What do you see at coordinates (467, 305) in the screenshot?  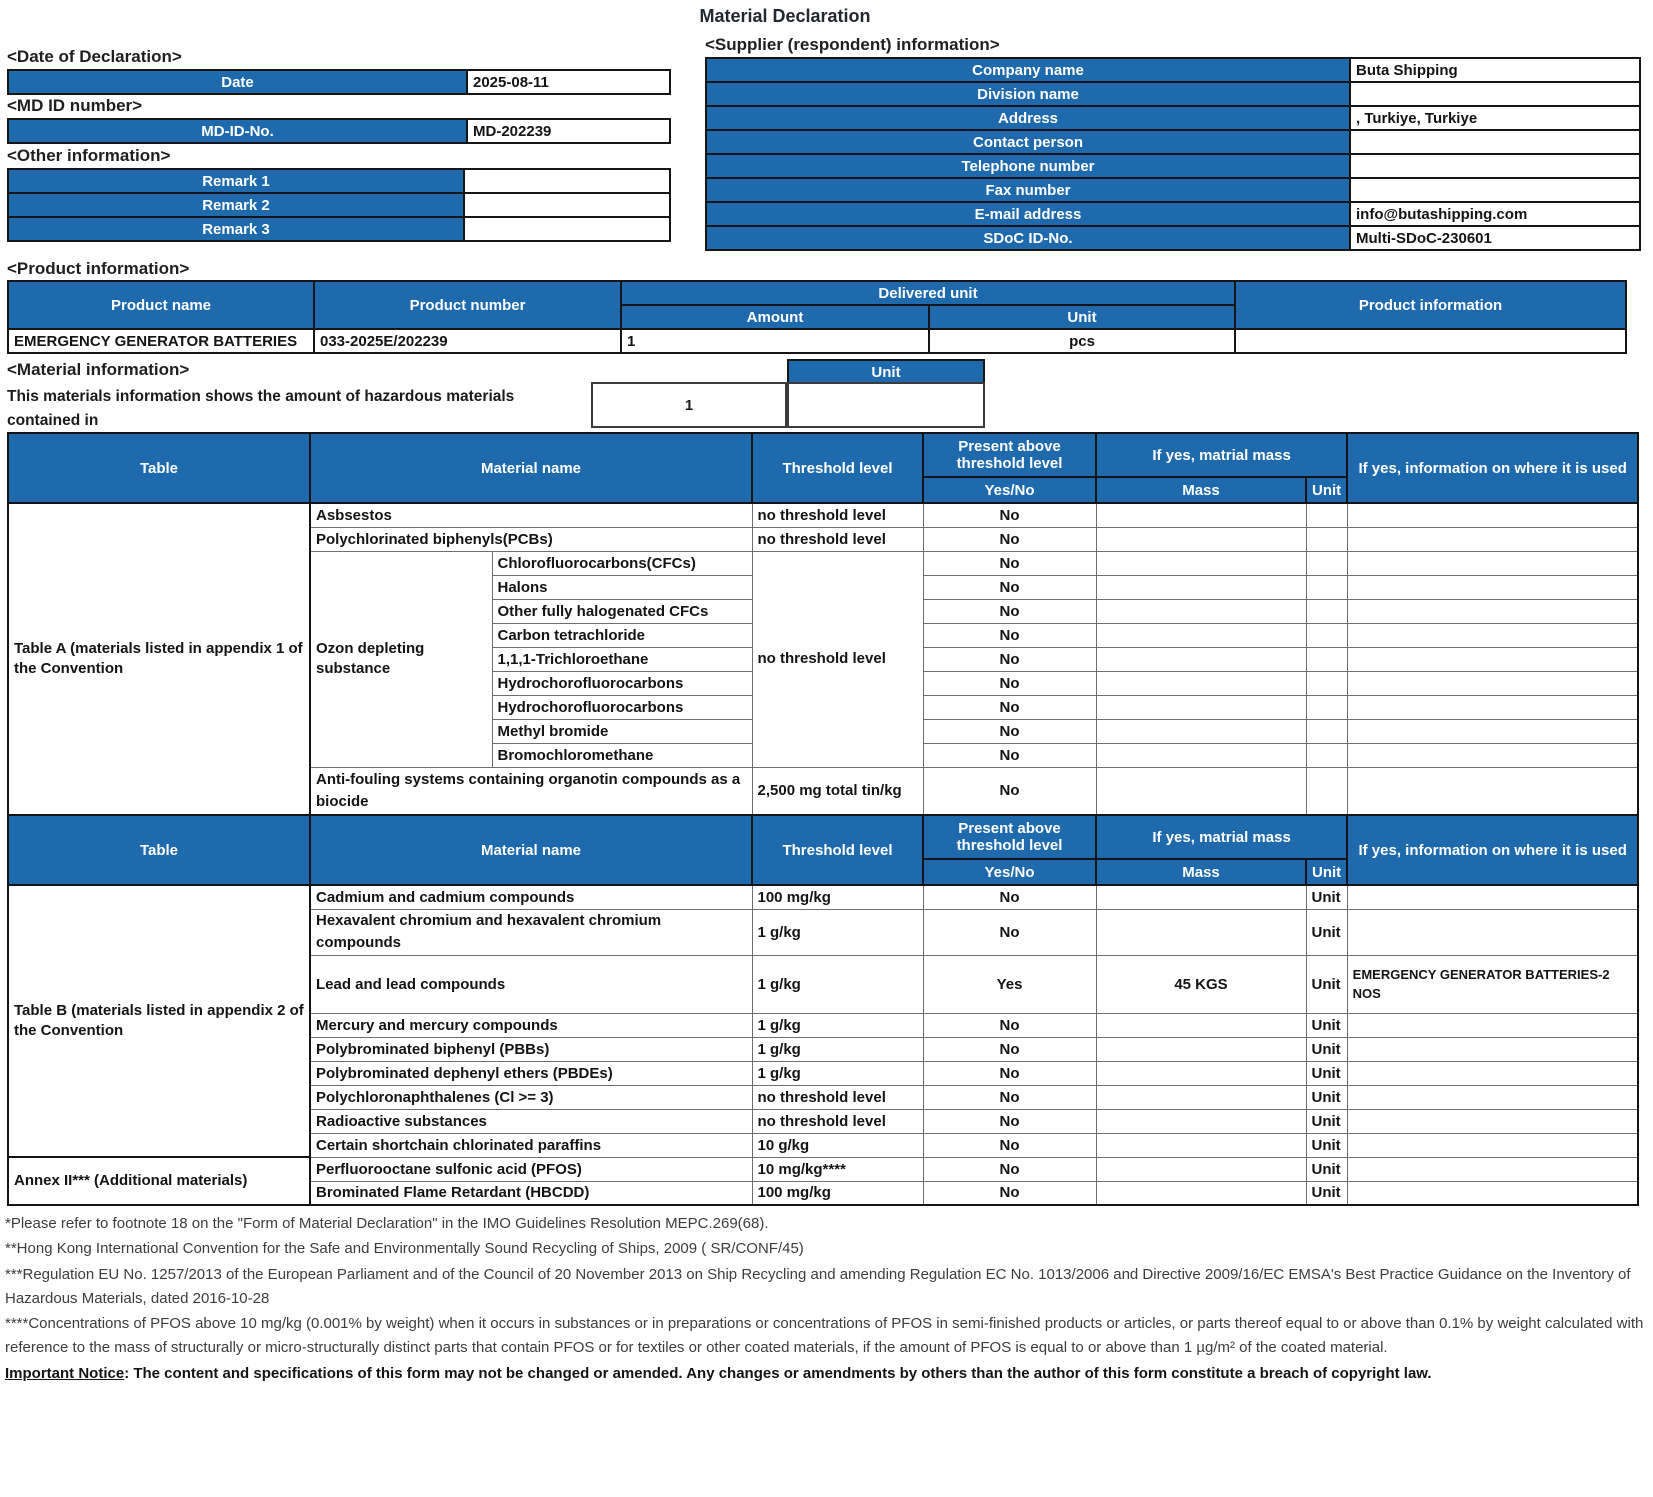 I see `product-number-header: Product number` at bounding box center [467, 305].